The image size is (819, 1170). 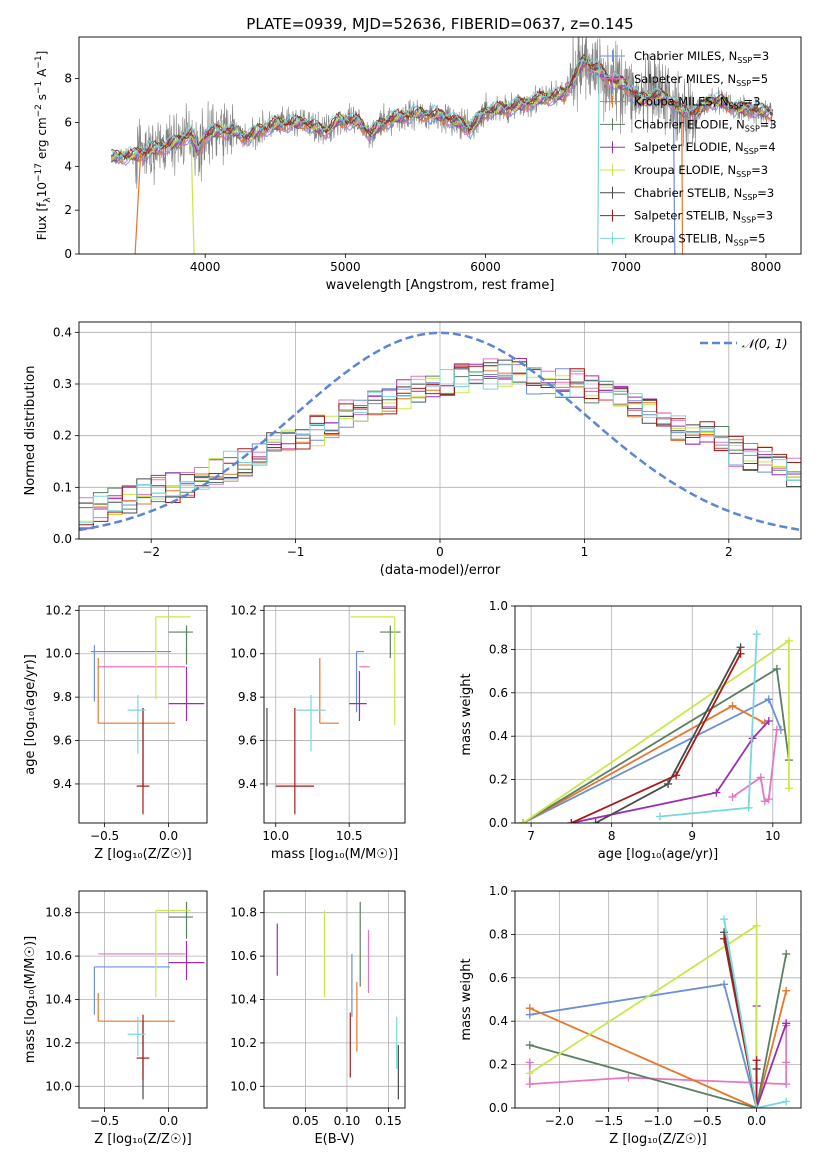 I want to click on legend-entry-label: Kroupa STELIB, N, so click(x=684, y=238).